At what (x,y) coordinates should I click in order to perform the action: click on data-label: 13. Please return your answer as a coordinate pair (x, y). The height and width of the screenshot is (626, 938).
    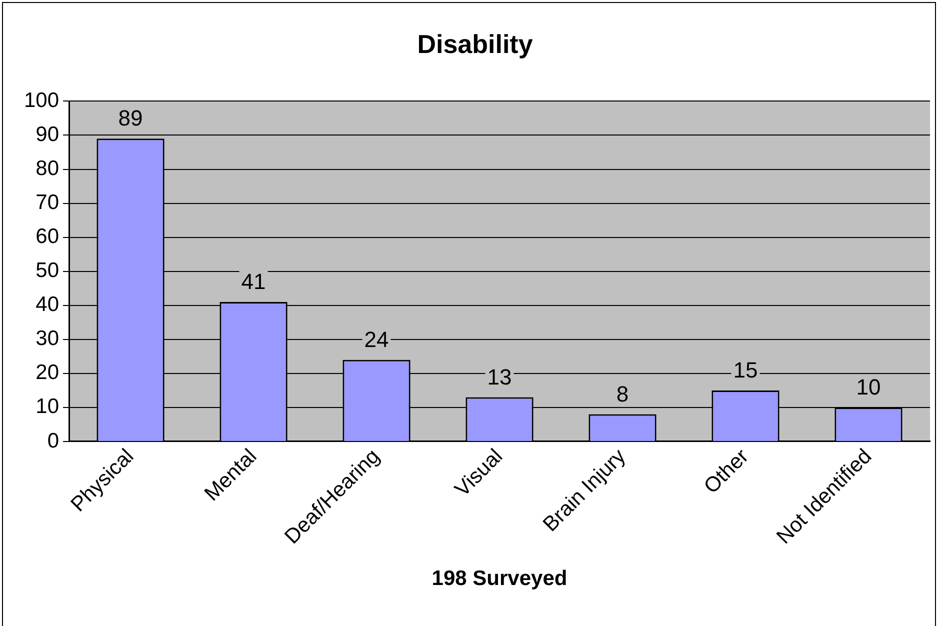
    Looking at the image, I should click on (499, 377).